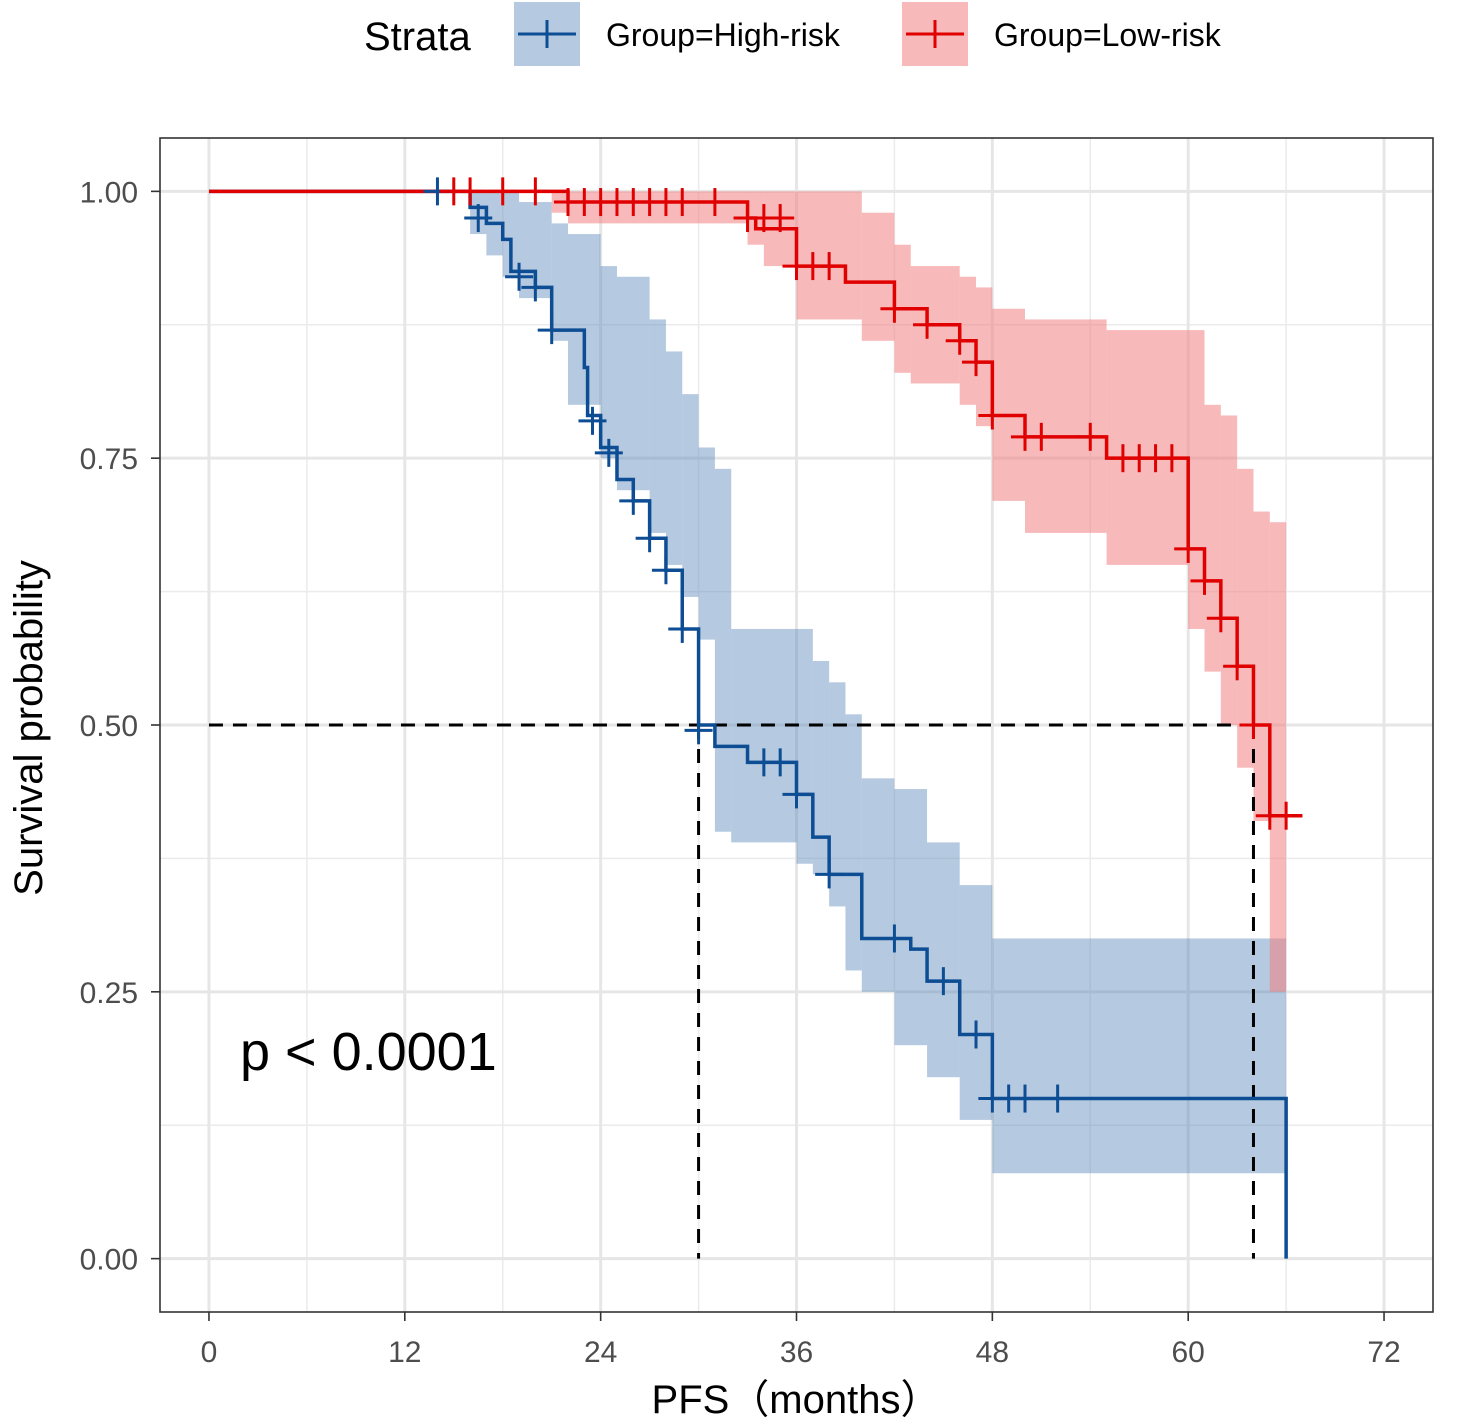  Describe the element at coordinates (992, 1352) in the screenshot. I see `x-tick-label: 48` at that location.